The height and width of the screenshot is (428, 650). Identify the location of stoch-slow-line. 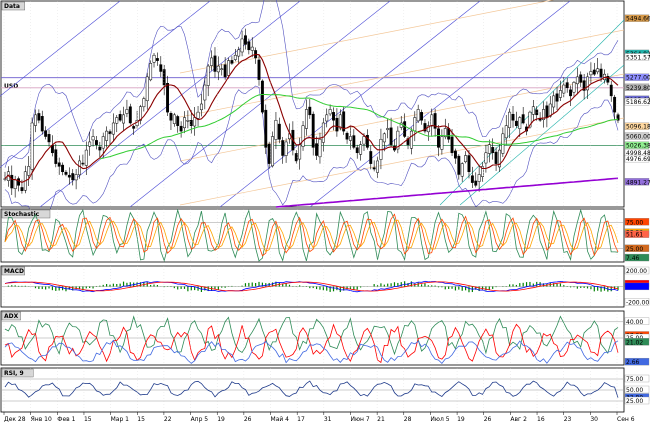
(311, 236).